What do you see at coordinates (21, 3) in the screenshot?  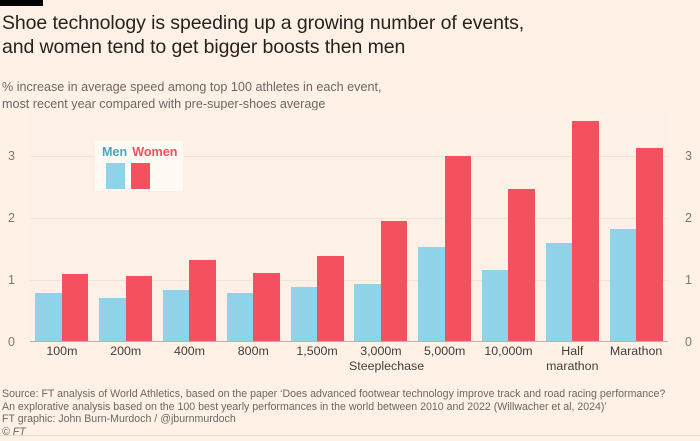 I see `ft-top-rule` at bounding box center [21, 3].